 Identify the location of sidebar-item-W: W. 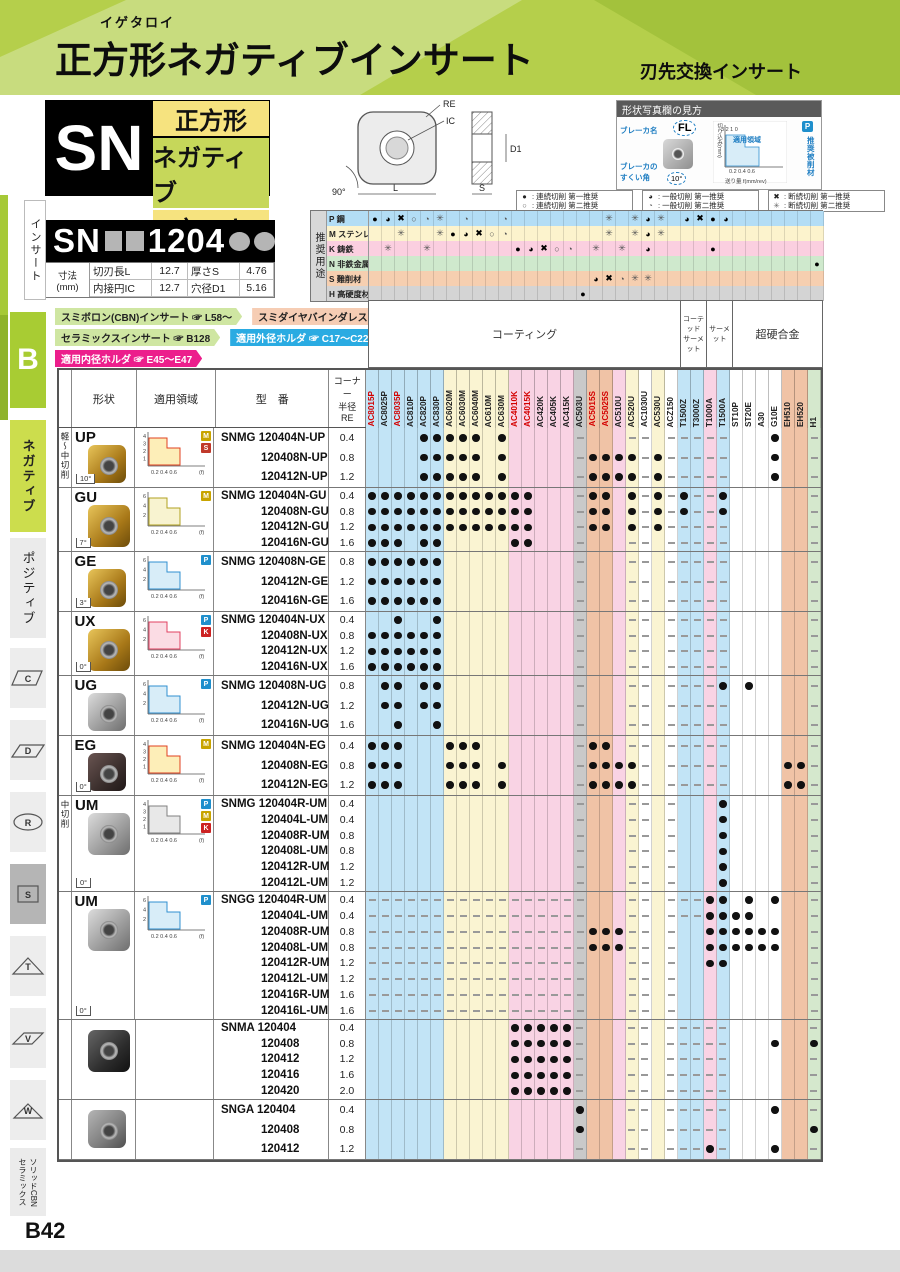
(28, 1110).